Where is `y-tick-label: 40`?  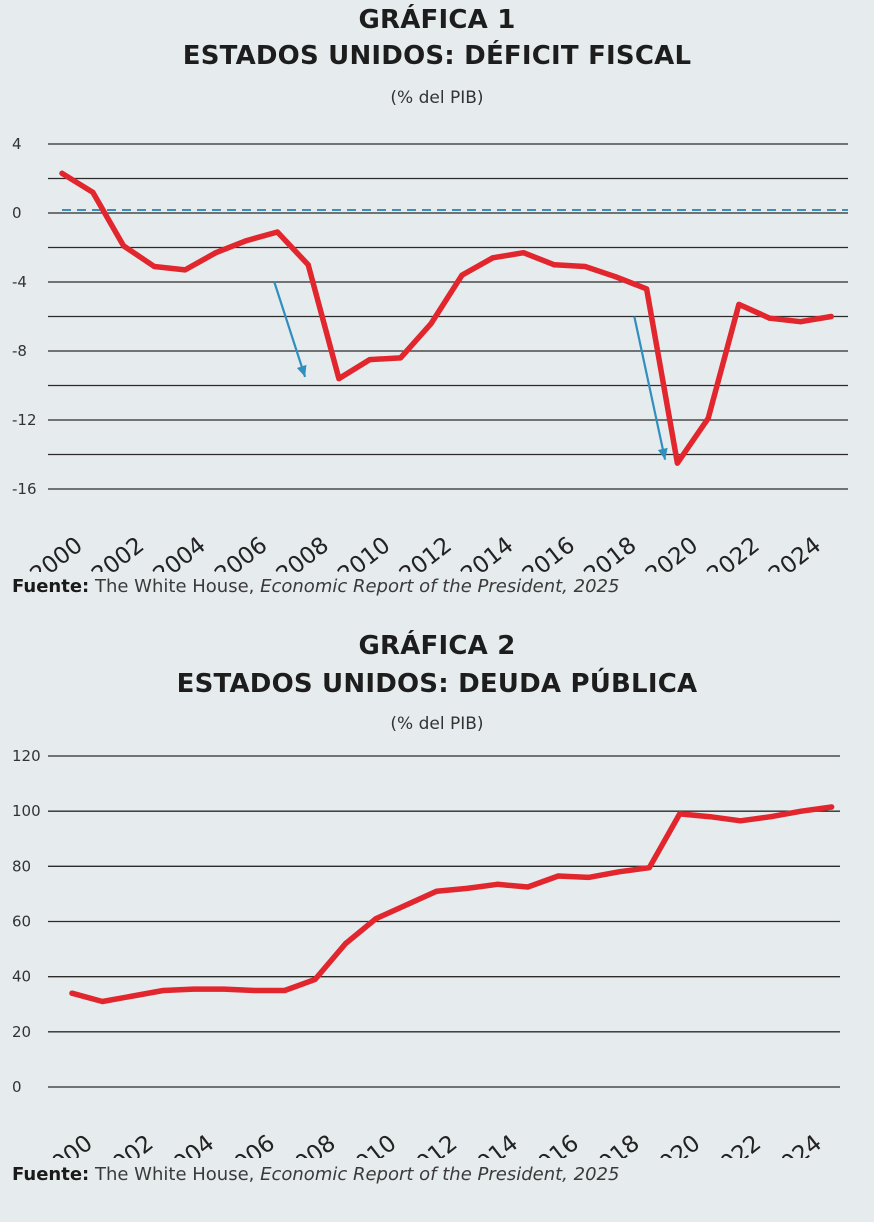 y-tick-label: 40 is located at coordinates (21, 977).